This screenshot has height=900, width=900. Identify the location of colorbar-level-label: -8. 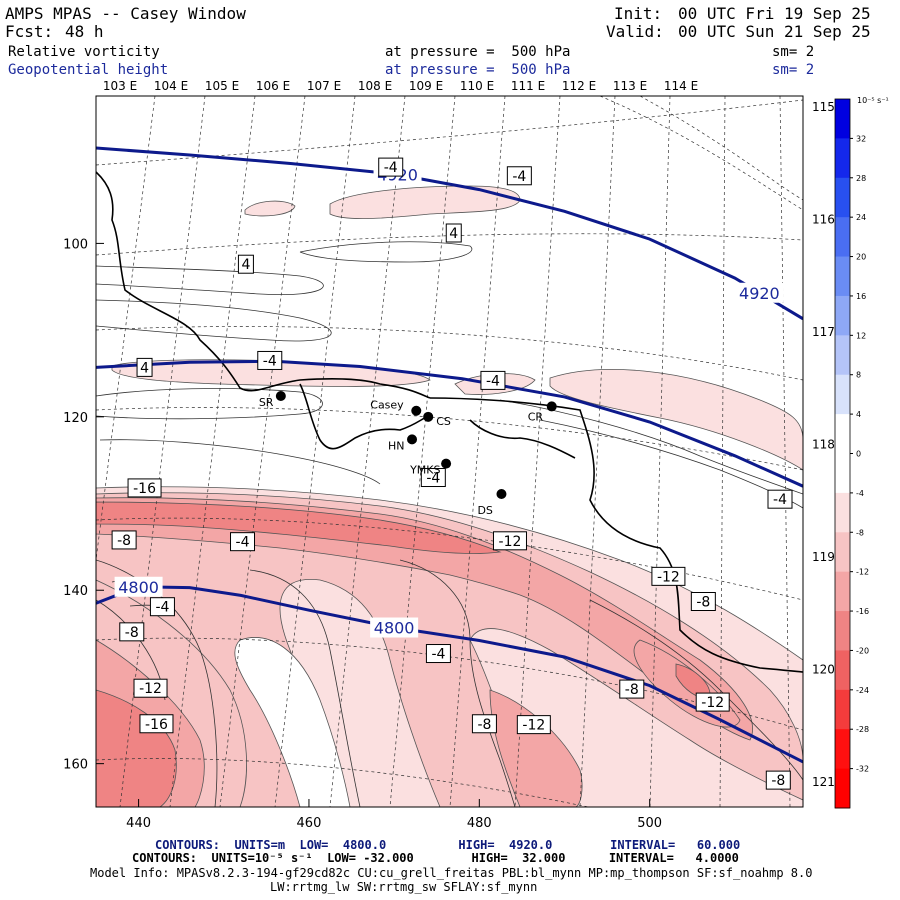
(860, 532).